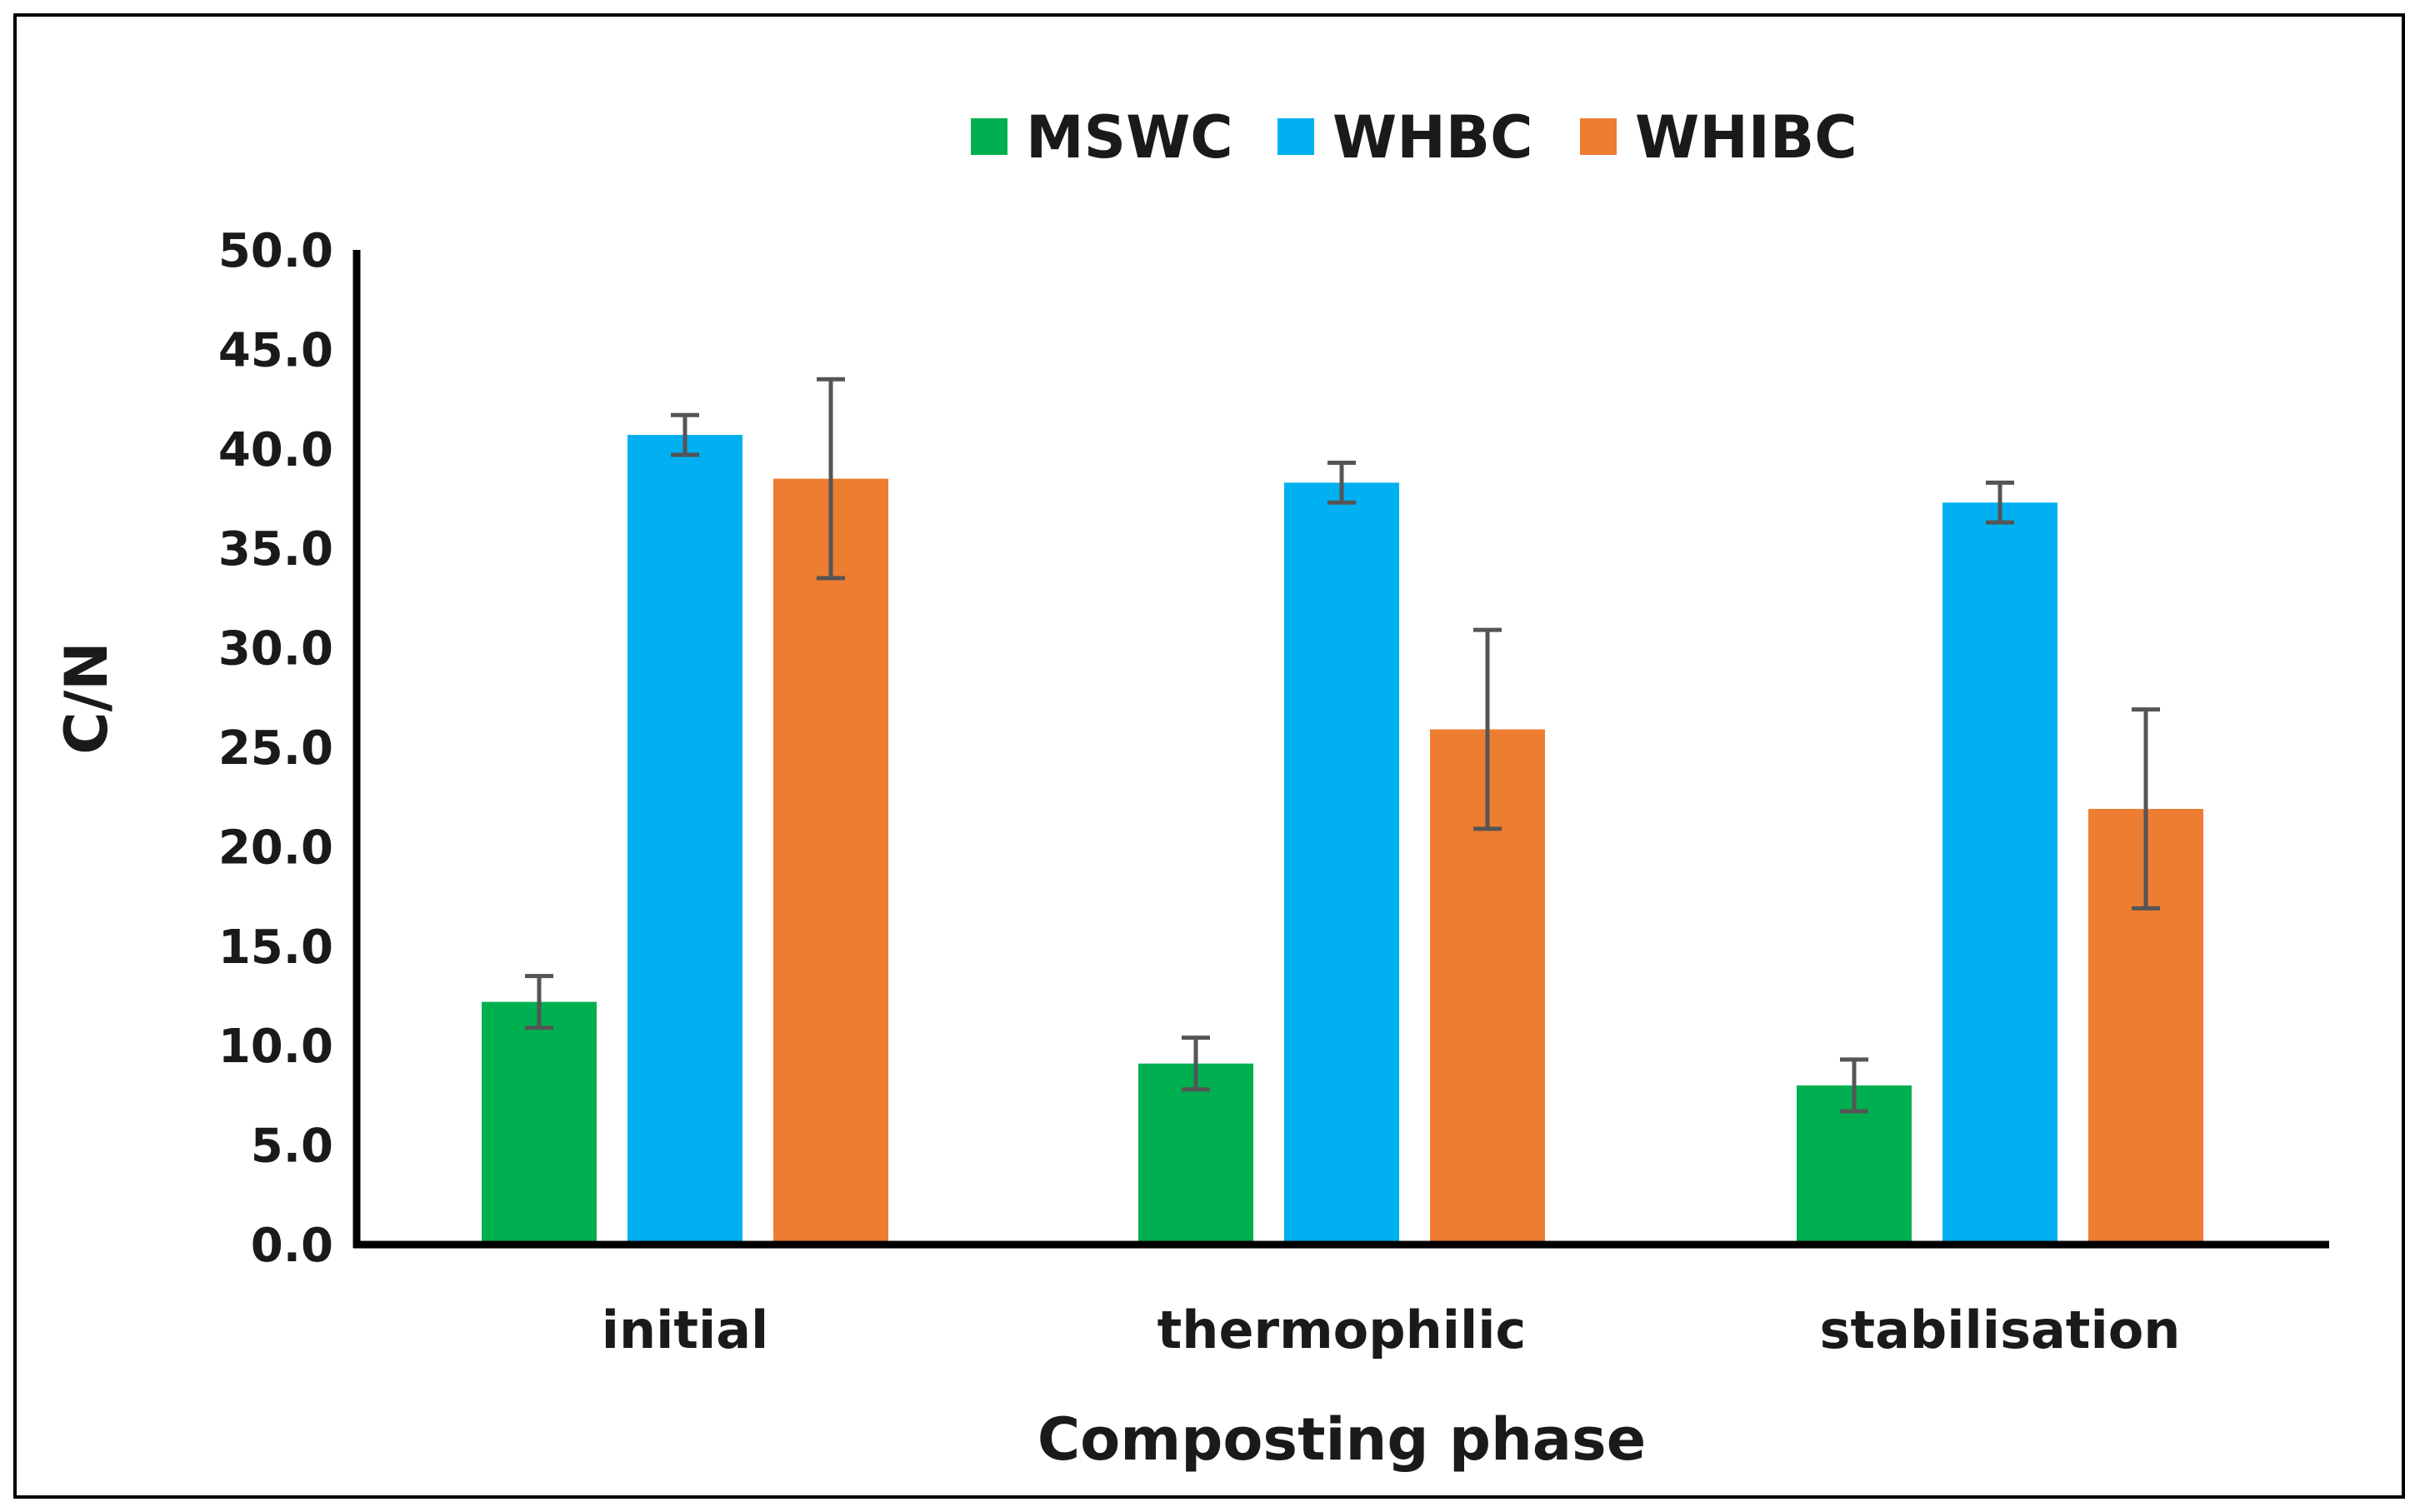 The width and height of the screenshot is (2425, 1512). I want to click on y-tick-label: 0.0, so click(292, 1246).